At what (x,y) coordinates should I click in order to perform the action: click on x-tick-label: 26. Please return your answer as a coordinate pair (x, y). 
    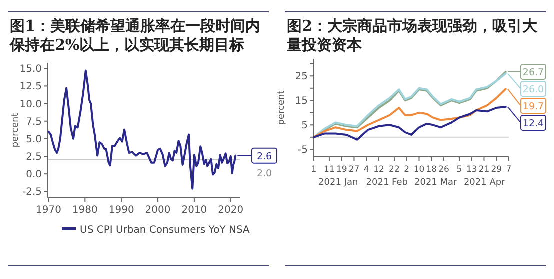
    Looking at the image, I should click on (444, 170).